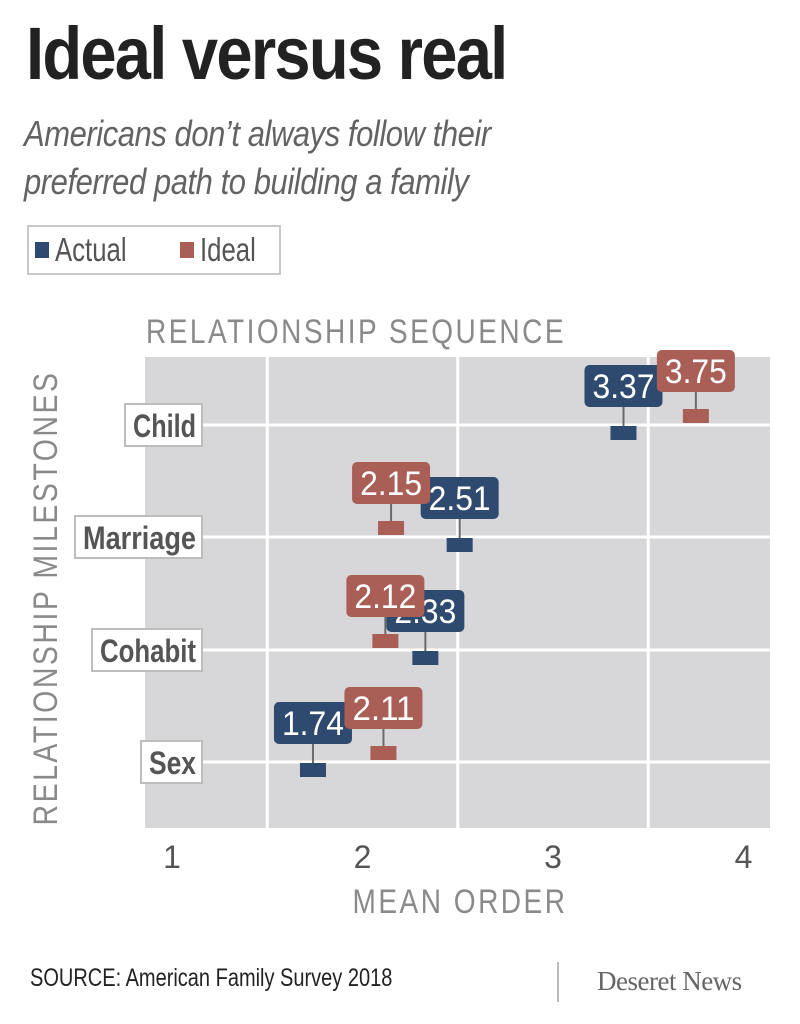 This screenshot has width=800, height=1024. I want to click on value-label: 2.11, so click(383, 709).